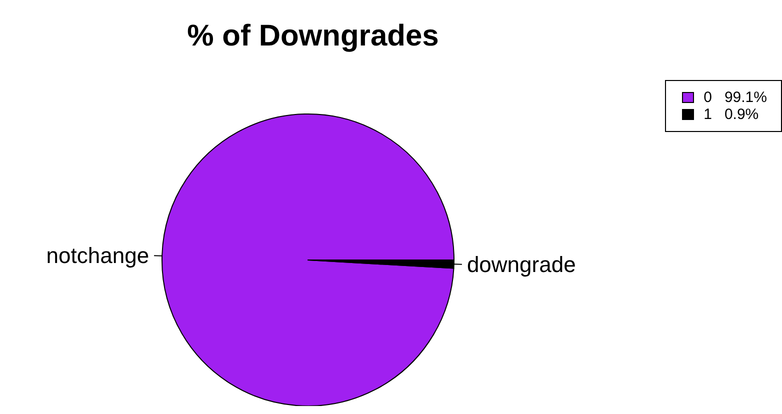 Image resolution: width=782 pixels, height=414 pixels. I want to click on chart-title: % of Downgrades, so click(313, 36).